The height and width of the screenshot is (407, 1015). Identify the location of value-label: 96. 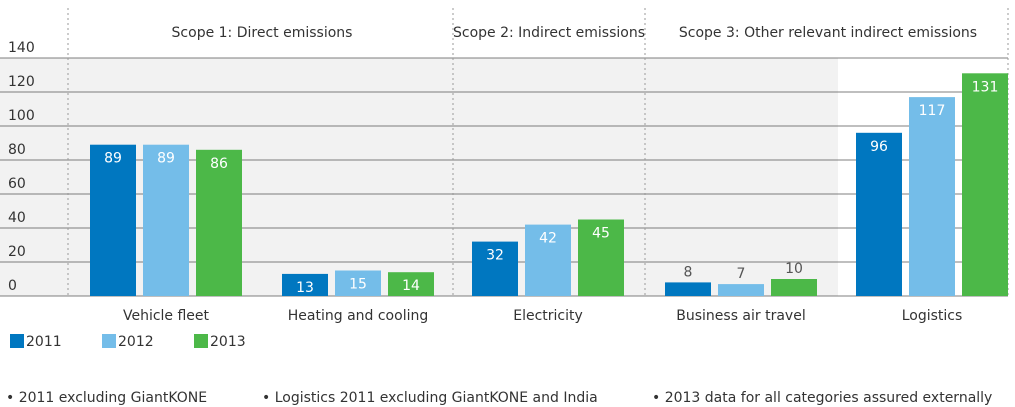
(879, 147).